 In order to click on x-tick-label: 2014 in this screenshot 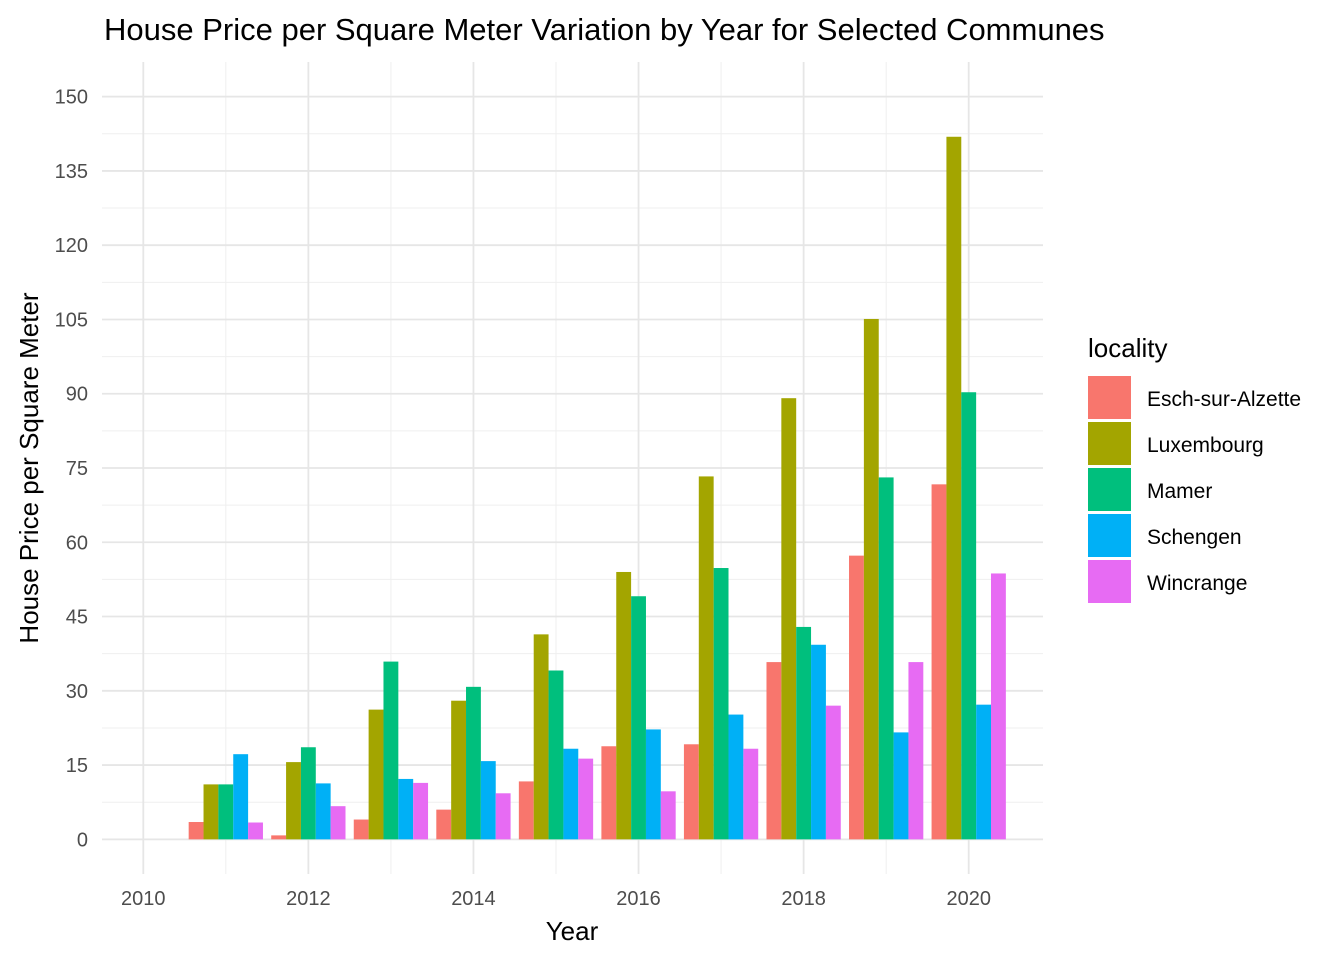, I will do `click(473, 899)`.